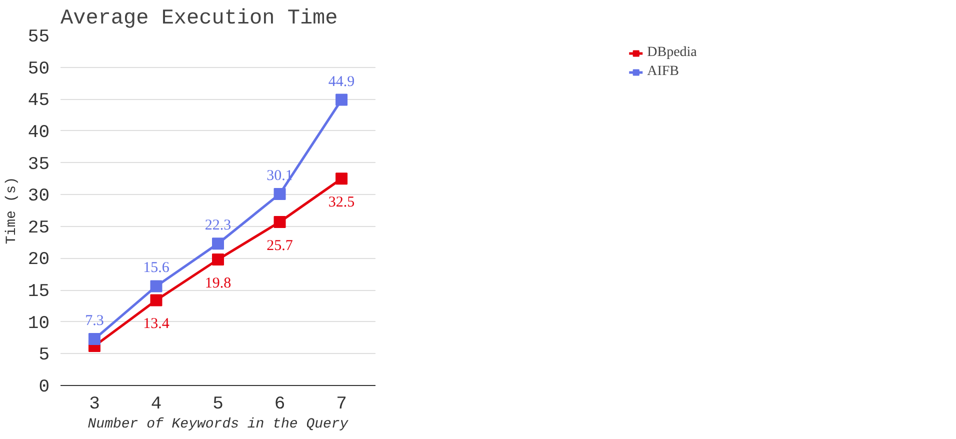  Describe the element at coordinates (218, 424) in the screenshot. I see `x-axis-title: Number of Keywords in the Query` at that location.